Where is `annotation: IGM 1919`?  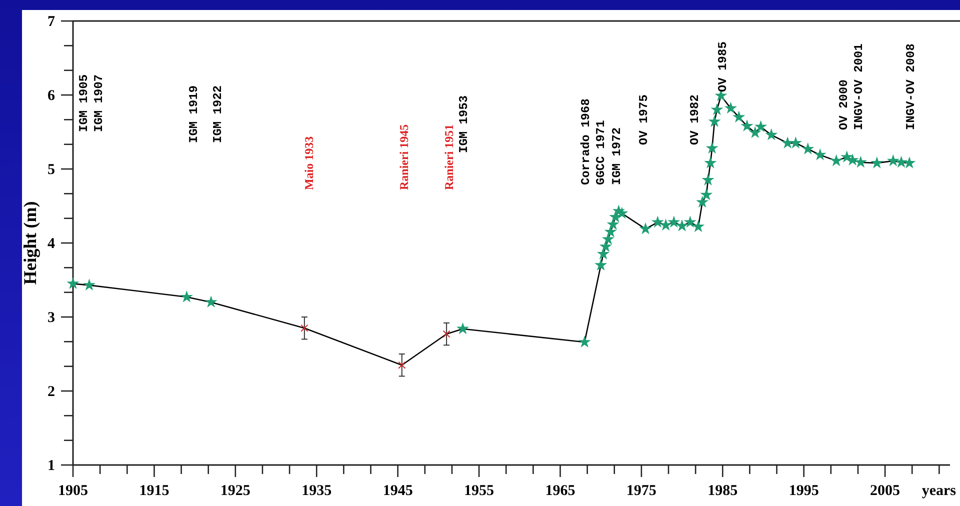 annotation: IGM 1919 is located at coordinates (194, 114).